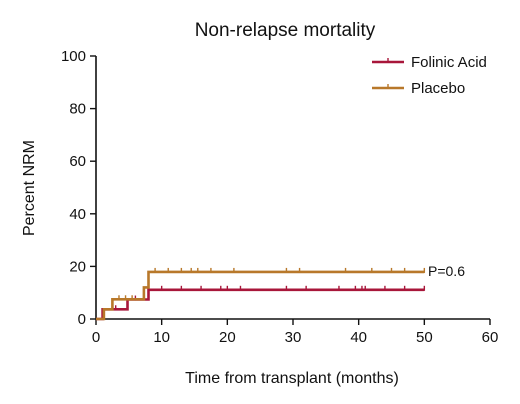 This screenshot has height=404, width=520. I want to click on series-folinic-acid, so click(261, 303).